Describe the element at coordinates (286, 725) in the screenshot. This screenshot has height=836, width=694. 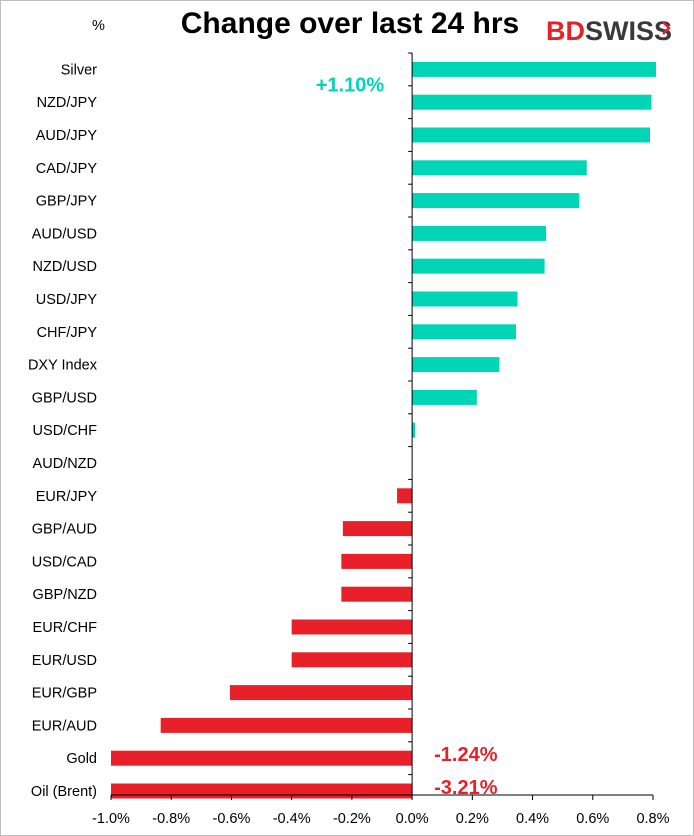
I see `bar-eur-aud` at that location.